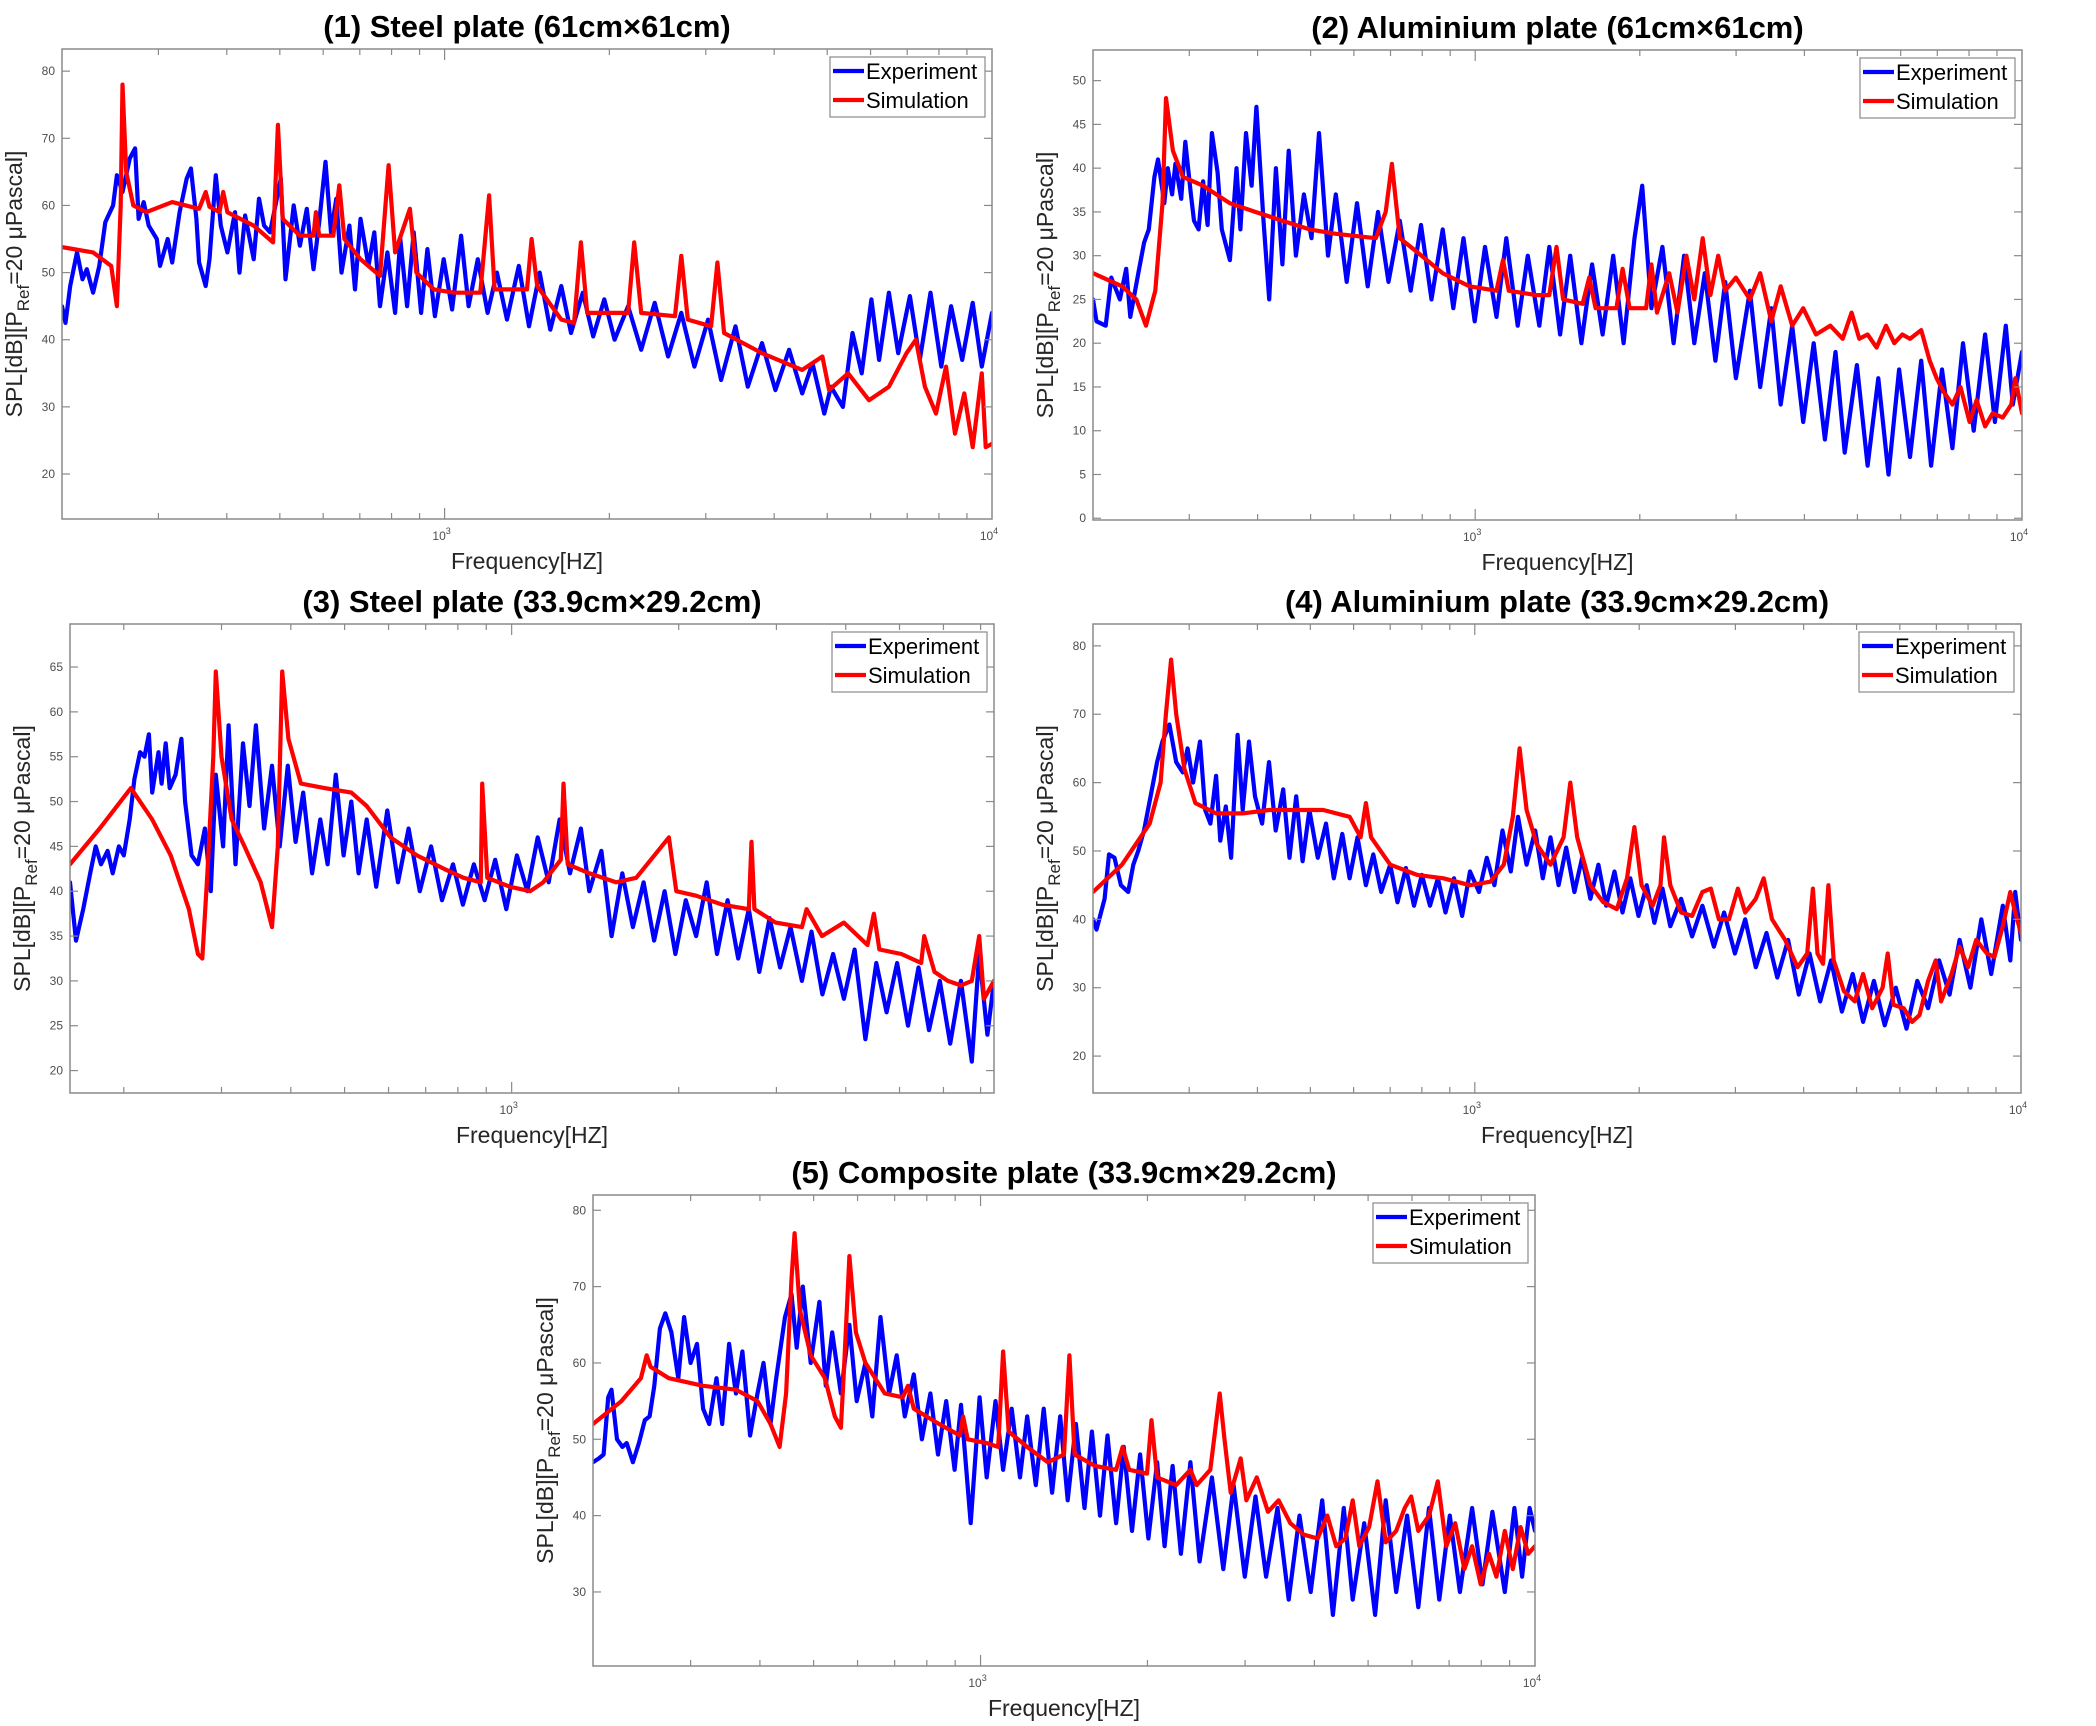 This screenshot has width=2096, height=1726. What do you see at coordinates (1082, 518) in the screenshot?
I see `y-tick-label: 0` at bounding box center [1082, 518].